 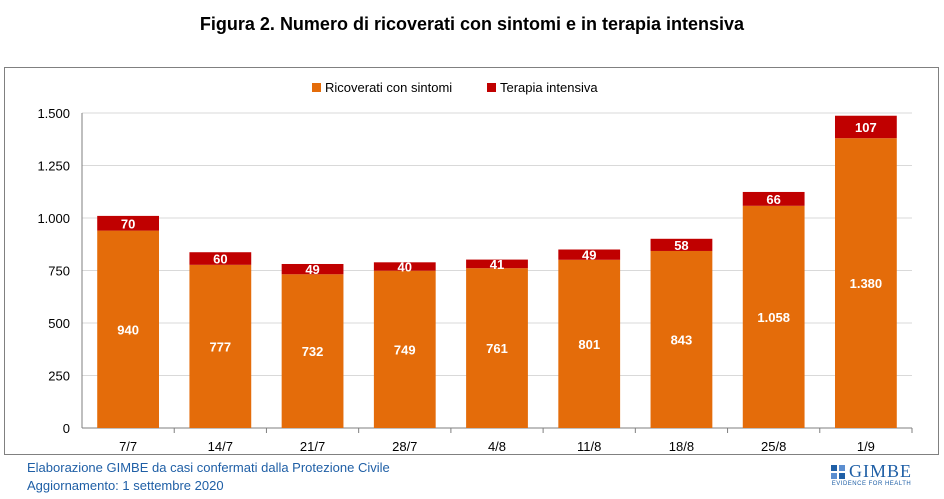 I want to click on gimbe-logo: GIMBE EVIDENCE FOR HEALTH, so click(x=871, y=475).